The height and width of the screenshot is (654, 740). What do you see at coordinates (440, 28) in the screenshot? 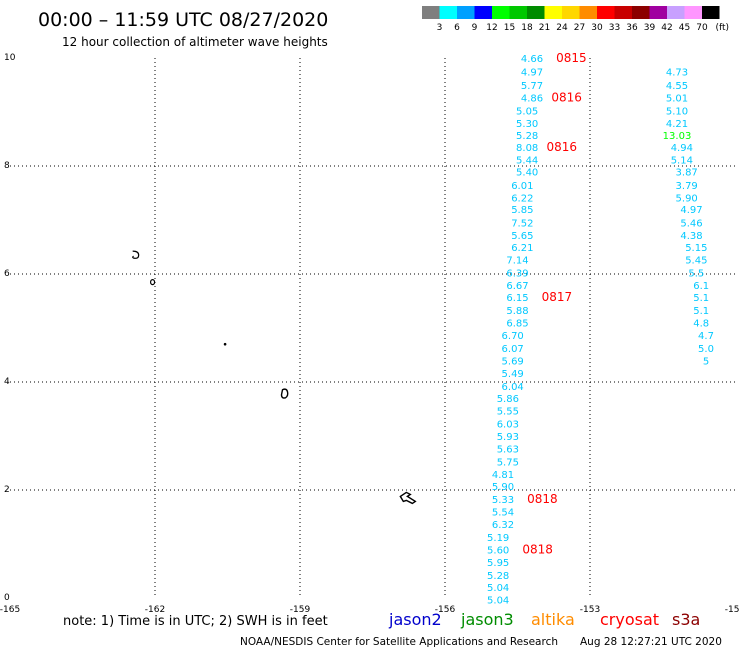
I see `legend-tick-label: 3` at bounding box center [440, 28].